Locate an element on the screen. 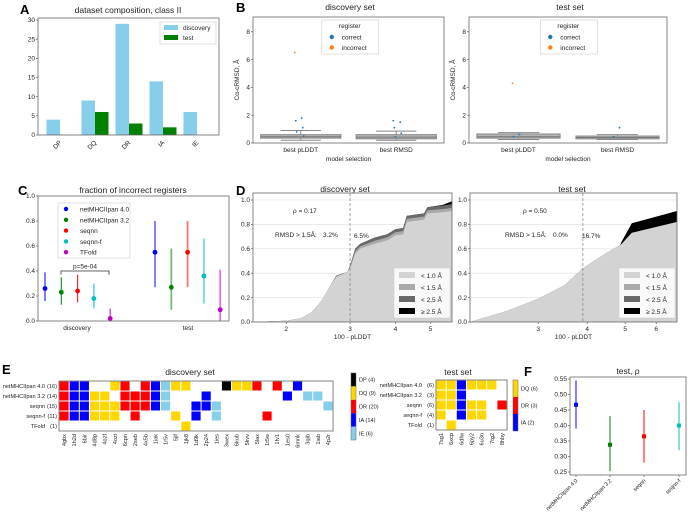  y-tick-label: 10 is located at coordinates (32, 97).